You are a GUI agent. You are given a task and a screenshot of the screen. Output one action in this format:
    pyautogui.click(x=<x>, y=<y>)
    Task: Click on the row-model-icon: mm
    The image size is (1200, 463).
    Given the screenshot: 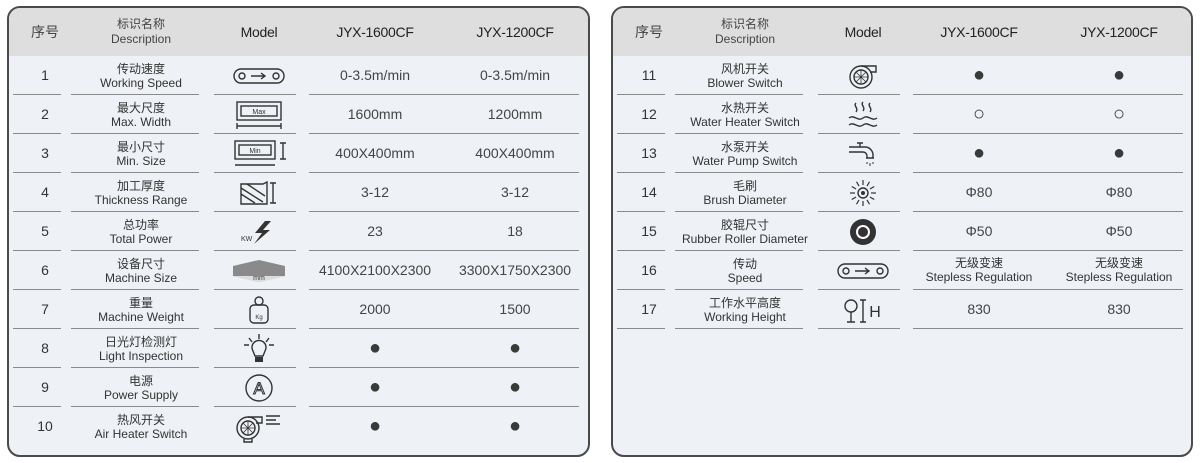 What is the action you would take?
    pyautogui.click(x=259, y=270)
    